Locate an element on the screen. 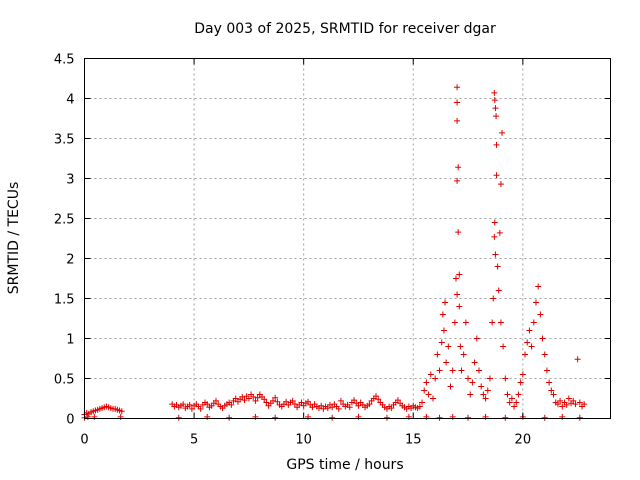 Image resolution: width=640 pixels, height=480 pixels. y-tick-labels: 0 0.5 1 1.5 2 2.5 3 3.5 4 4.5 is located at coordinates (64, 240).